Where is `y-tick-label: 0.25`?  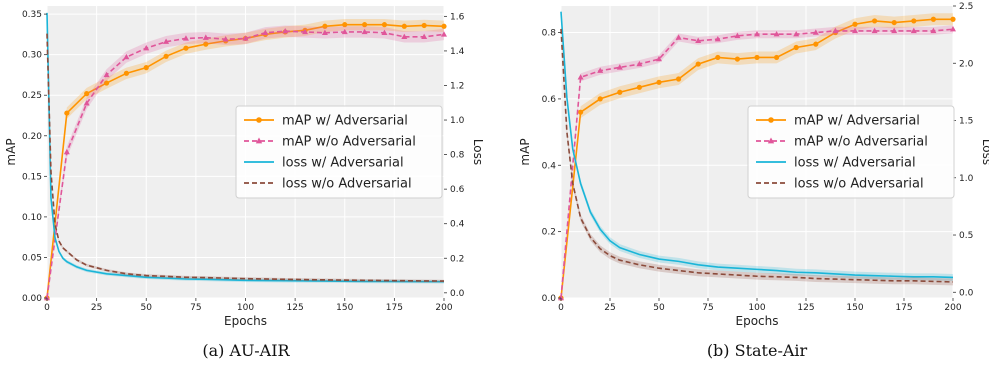 y-tick-label: 0.25 is located at coordinates (32, 96).